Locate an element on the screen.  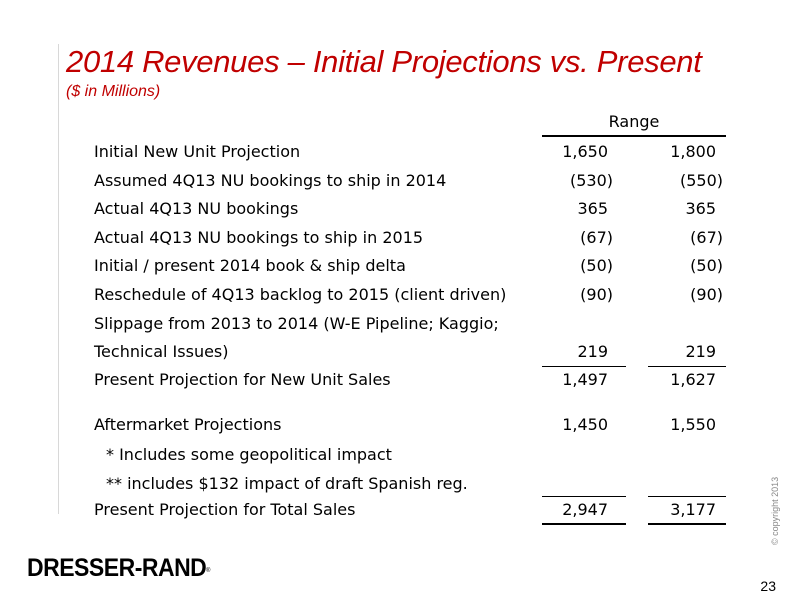
total-bottom-rule-high is located at coordinates (687, 524).